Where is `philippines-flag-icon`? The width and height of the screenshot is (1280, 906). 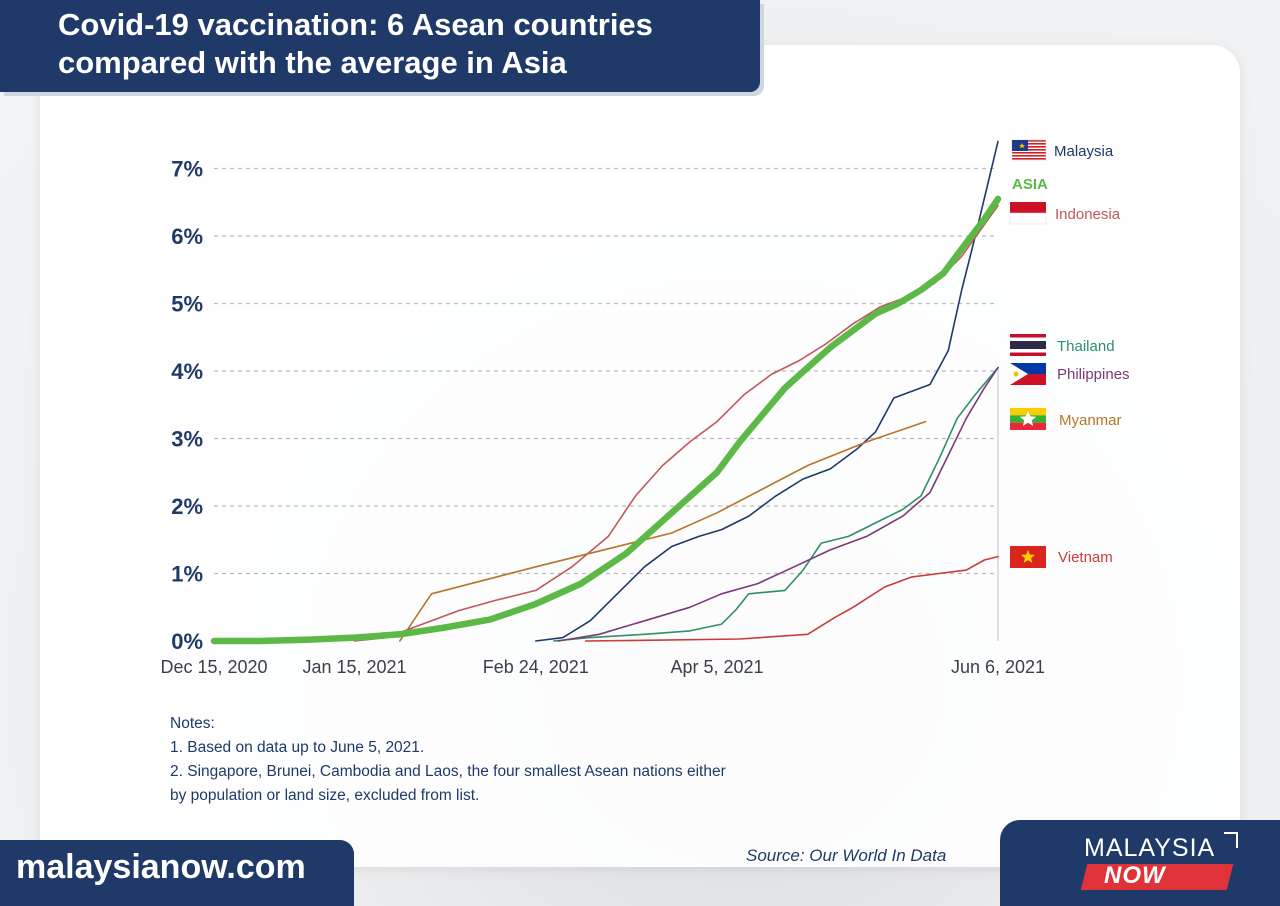 philippines-flag-icon is located at coordinates (1028, 374).